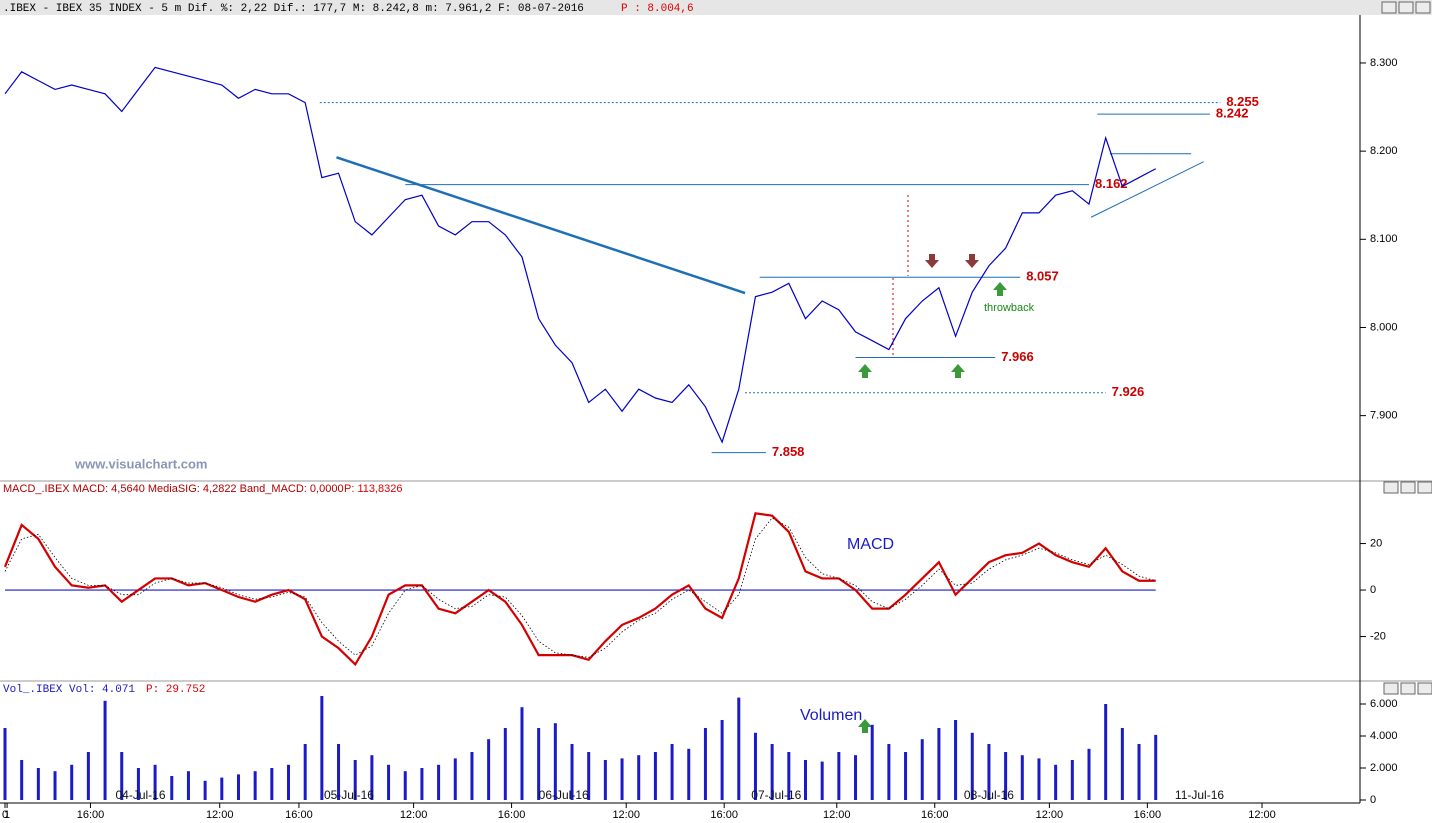 This screenshot has height=823, width=1432. Describe the element at coordinates (776, 795) in the screenshot. I see `date-label: 07-Jul-16` at that location.